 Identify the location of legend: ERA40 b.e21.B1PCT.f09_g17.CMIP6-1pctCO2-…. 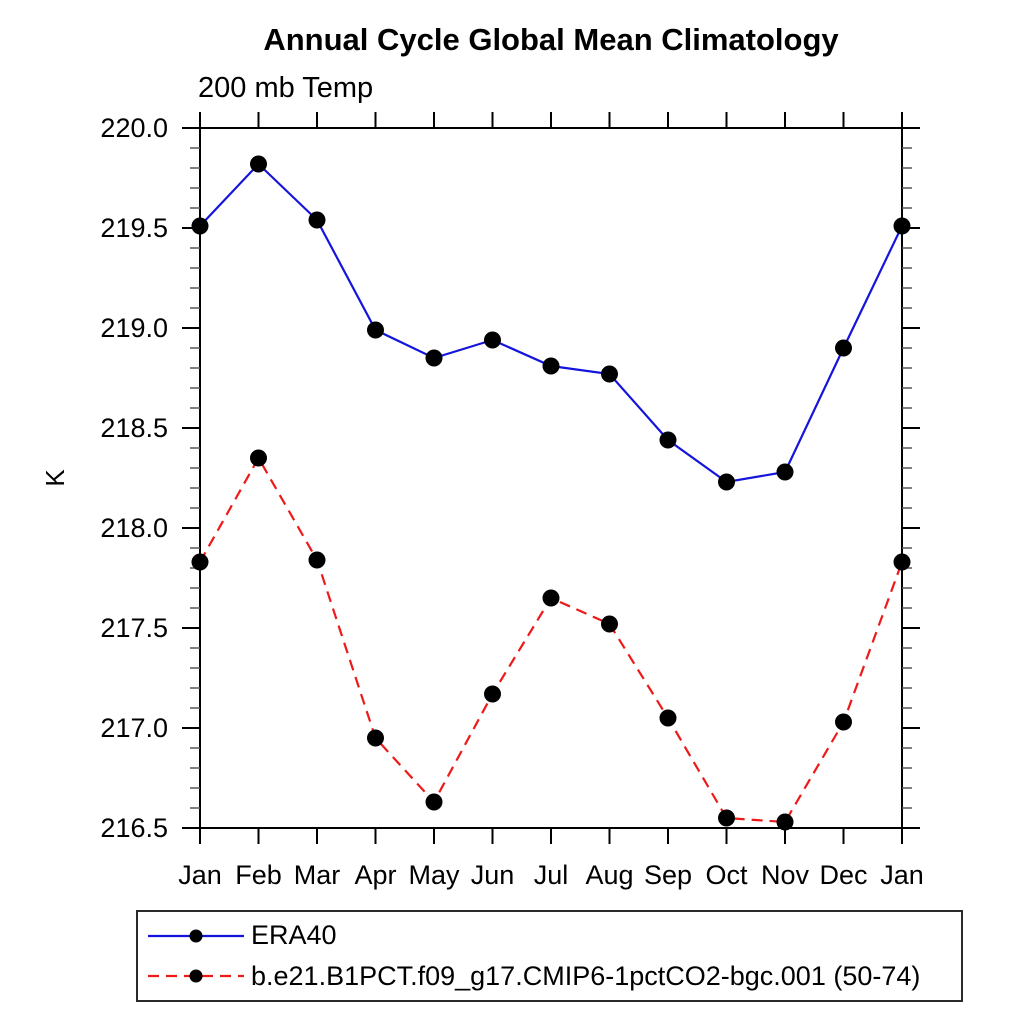
(549, 956).